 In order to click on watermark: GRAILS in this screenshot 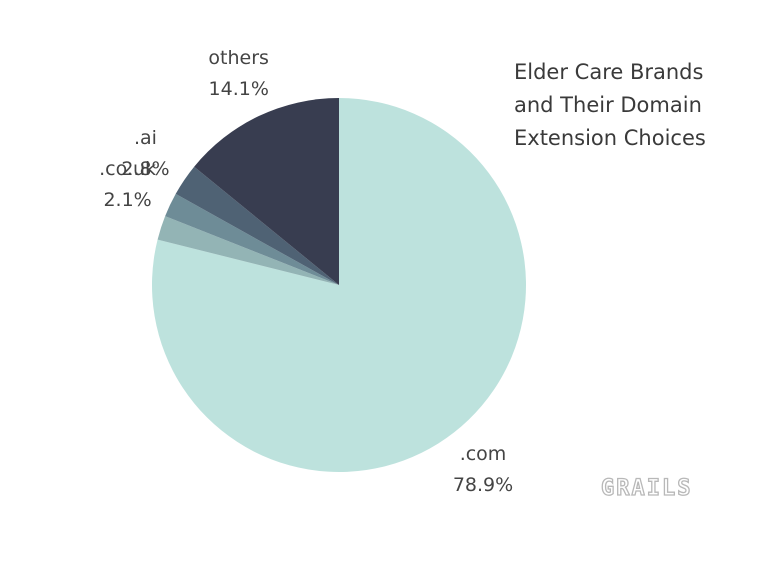, I will do `click(646, 488)`.